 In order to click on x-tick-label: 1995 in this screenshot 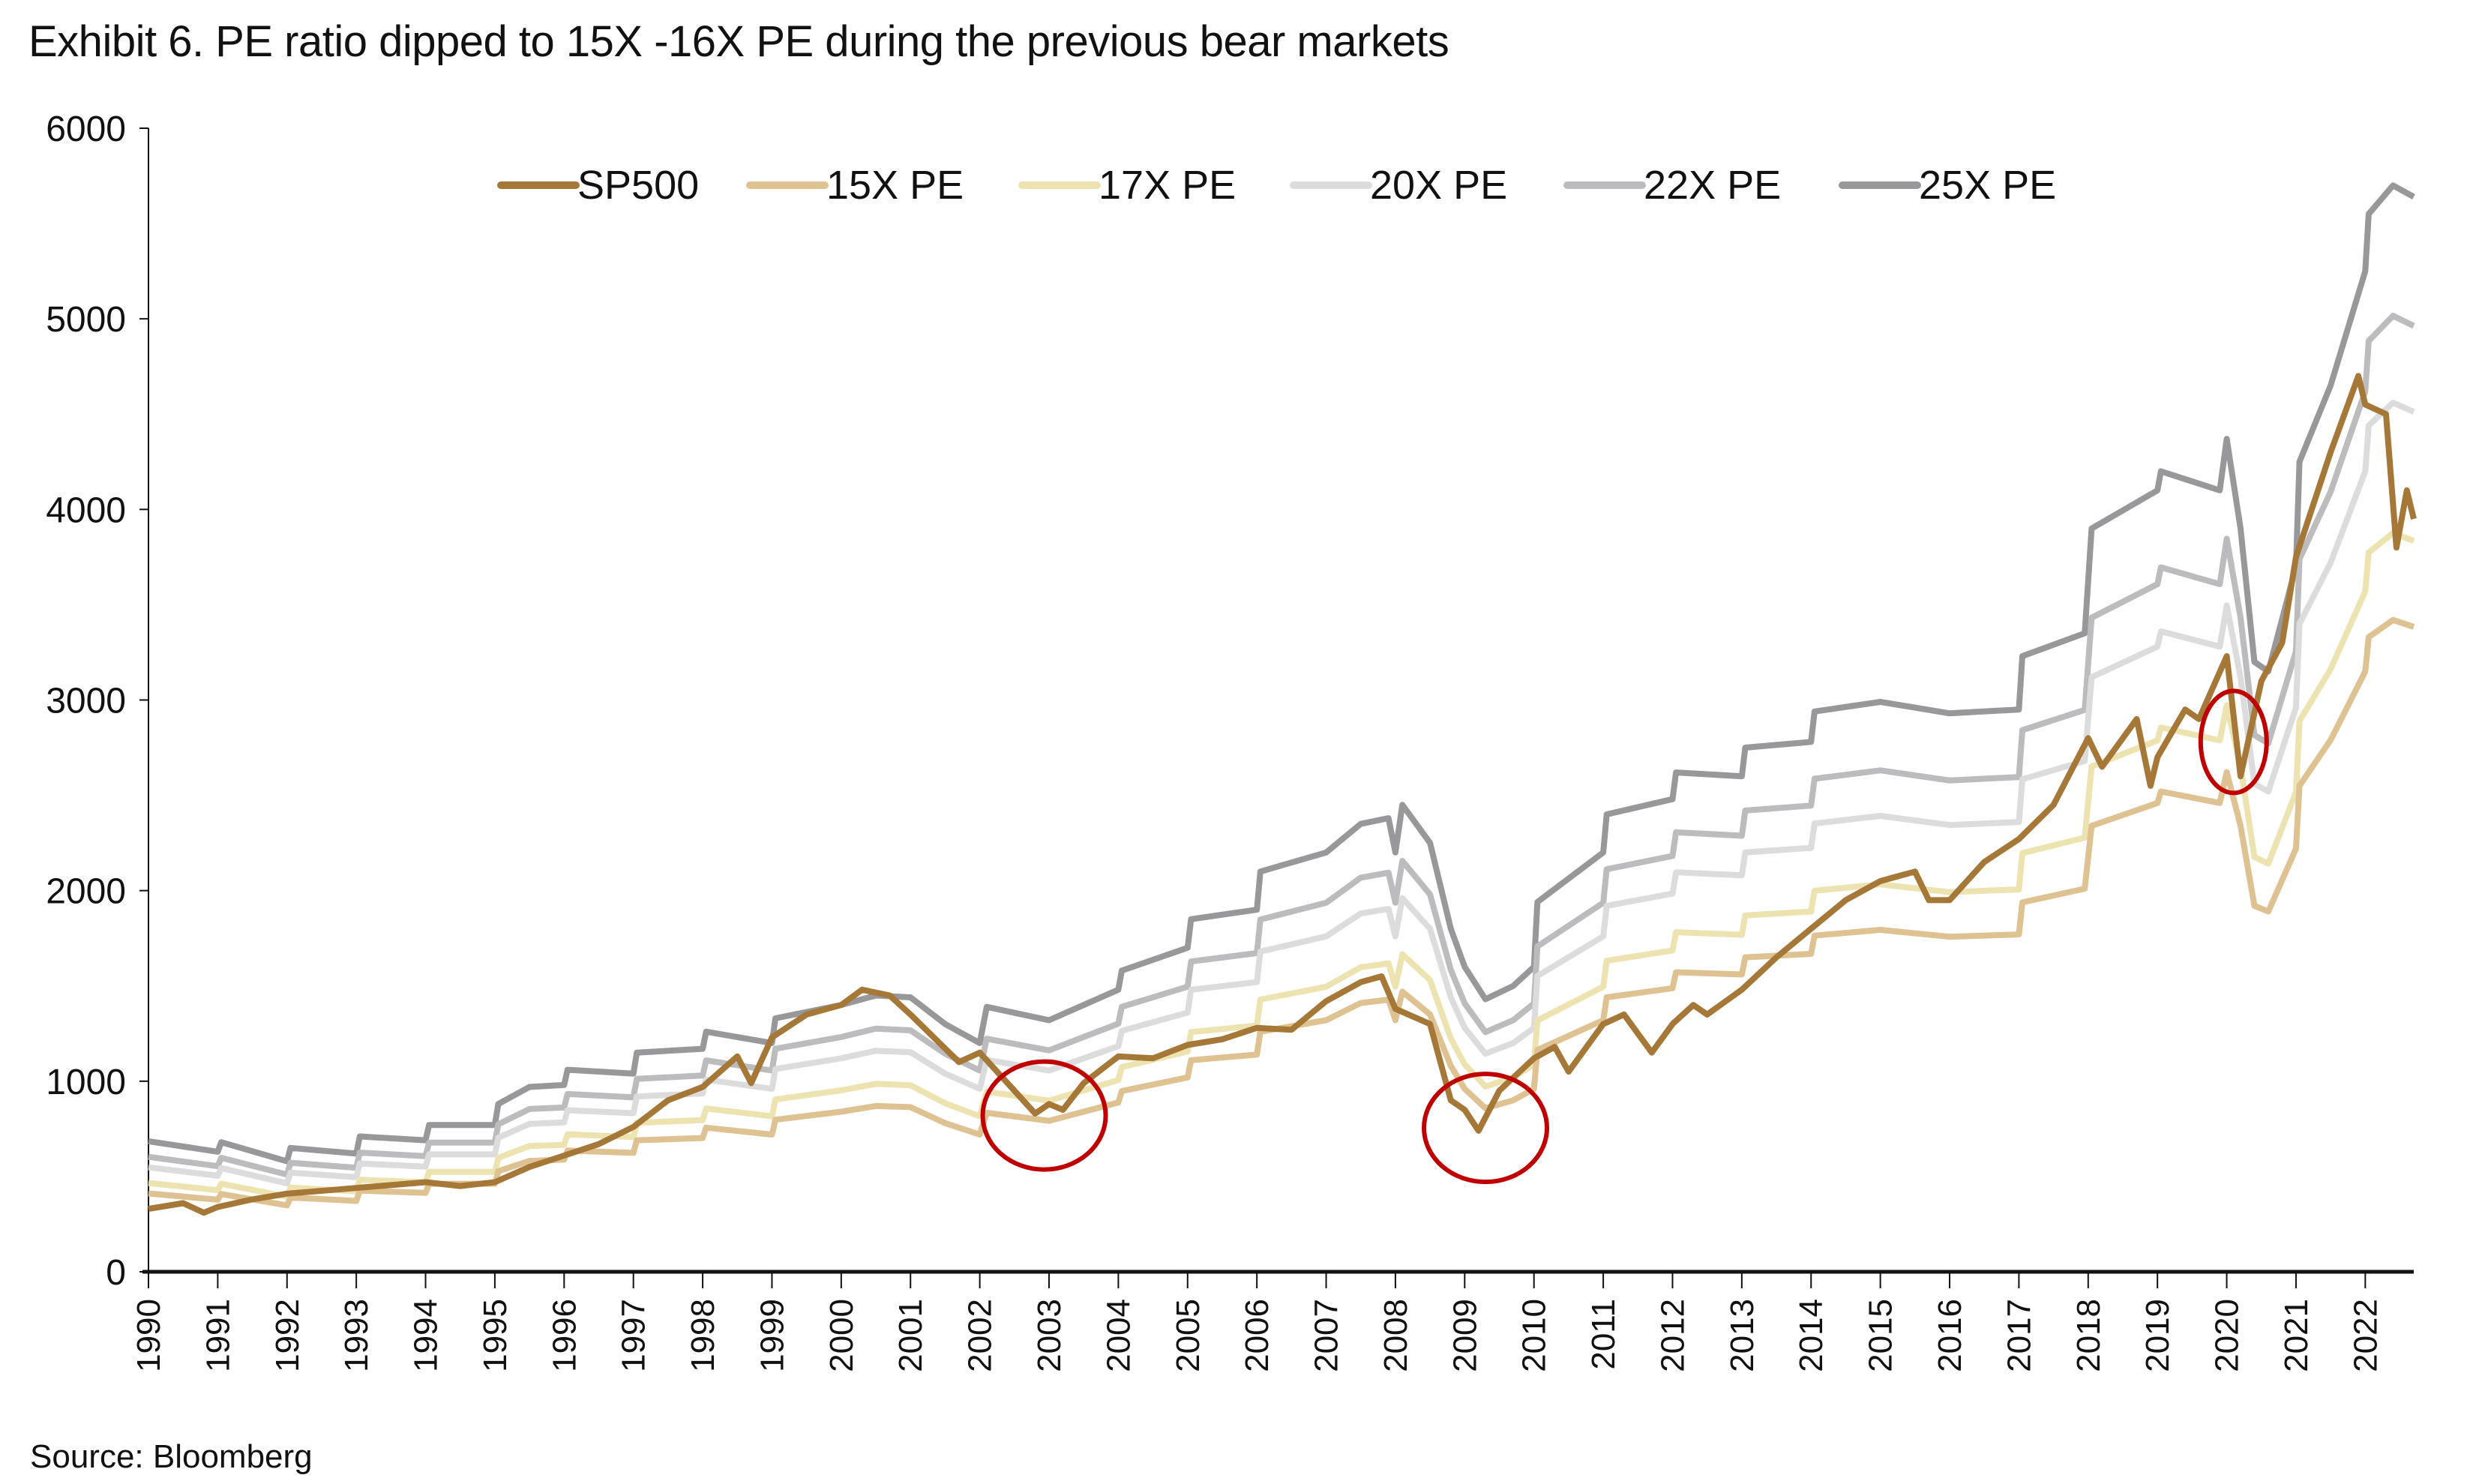, I will do `click(495, 1335)`.